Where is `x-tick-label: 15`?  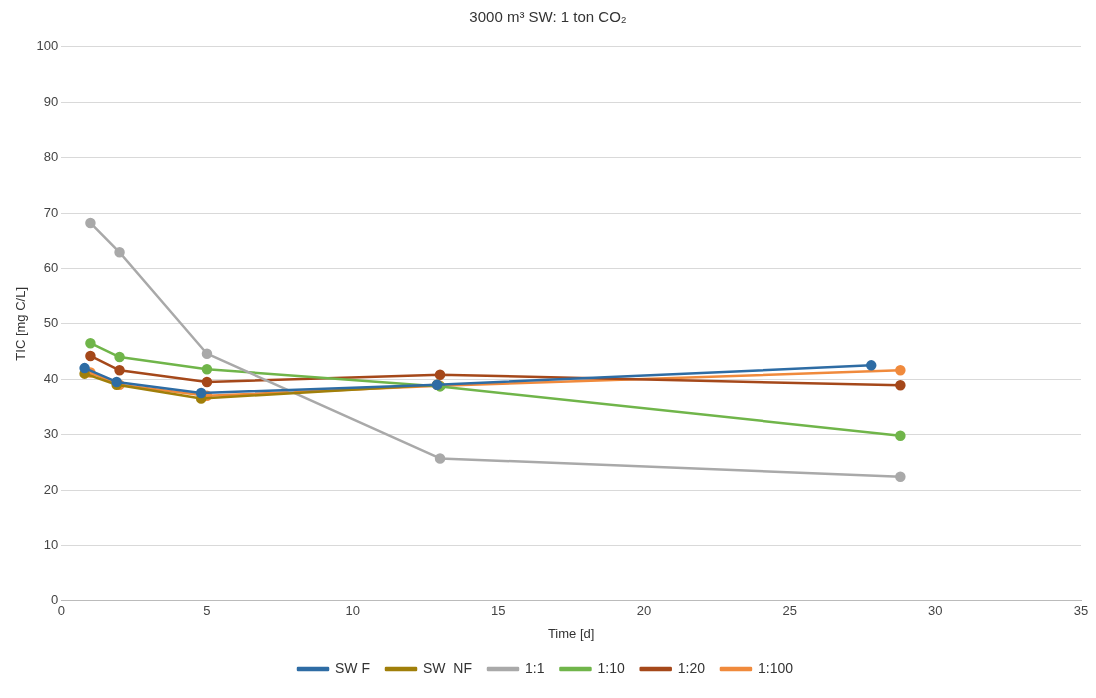 x-tick-label: 15 is located at coordinates (498, 611).